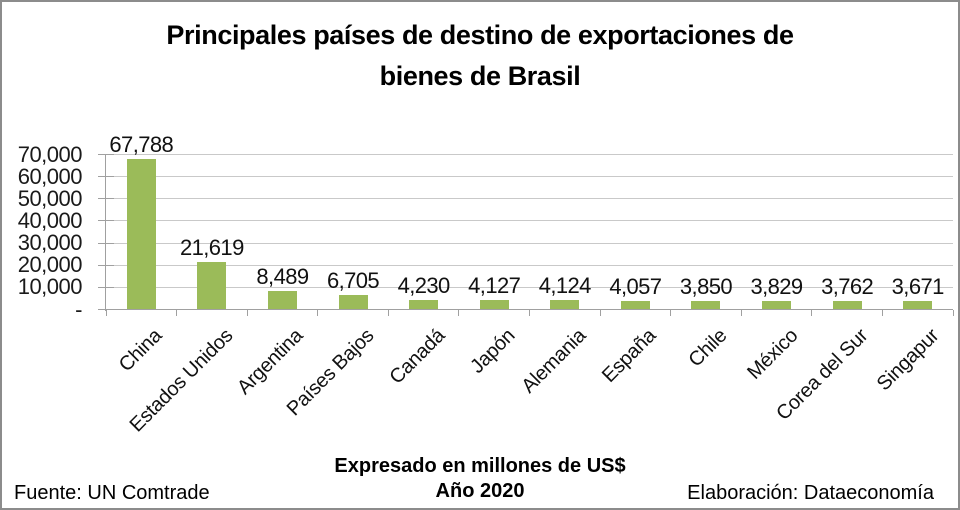 Image resolution: width=960 pixels, height=510 pixels. Describe the element at coordinates (918, 305) in the screenshot. I see `bar-singapur` at that location.